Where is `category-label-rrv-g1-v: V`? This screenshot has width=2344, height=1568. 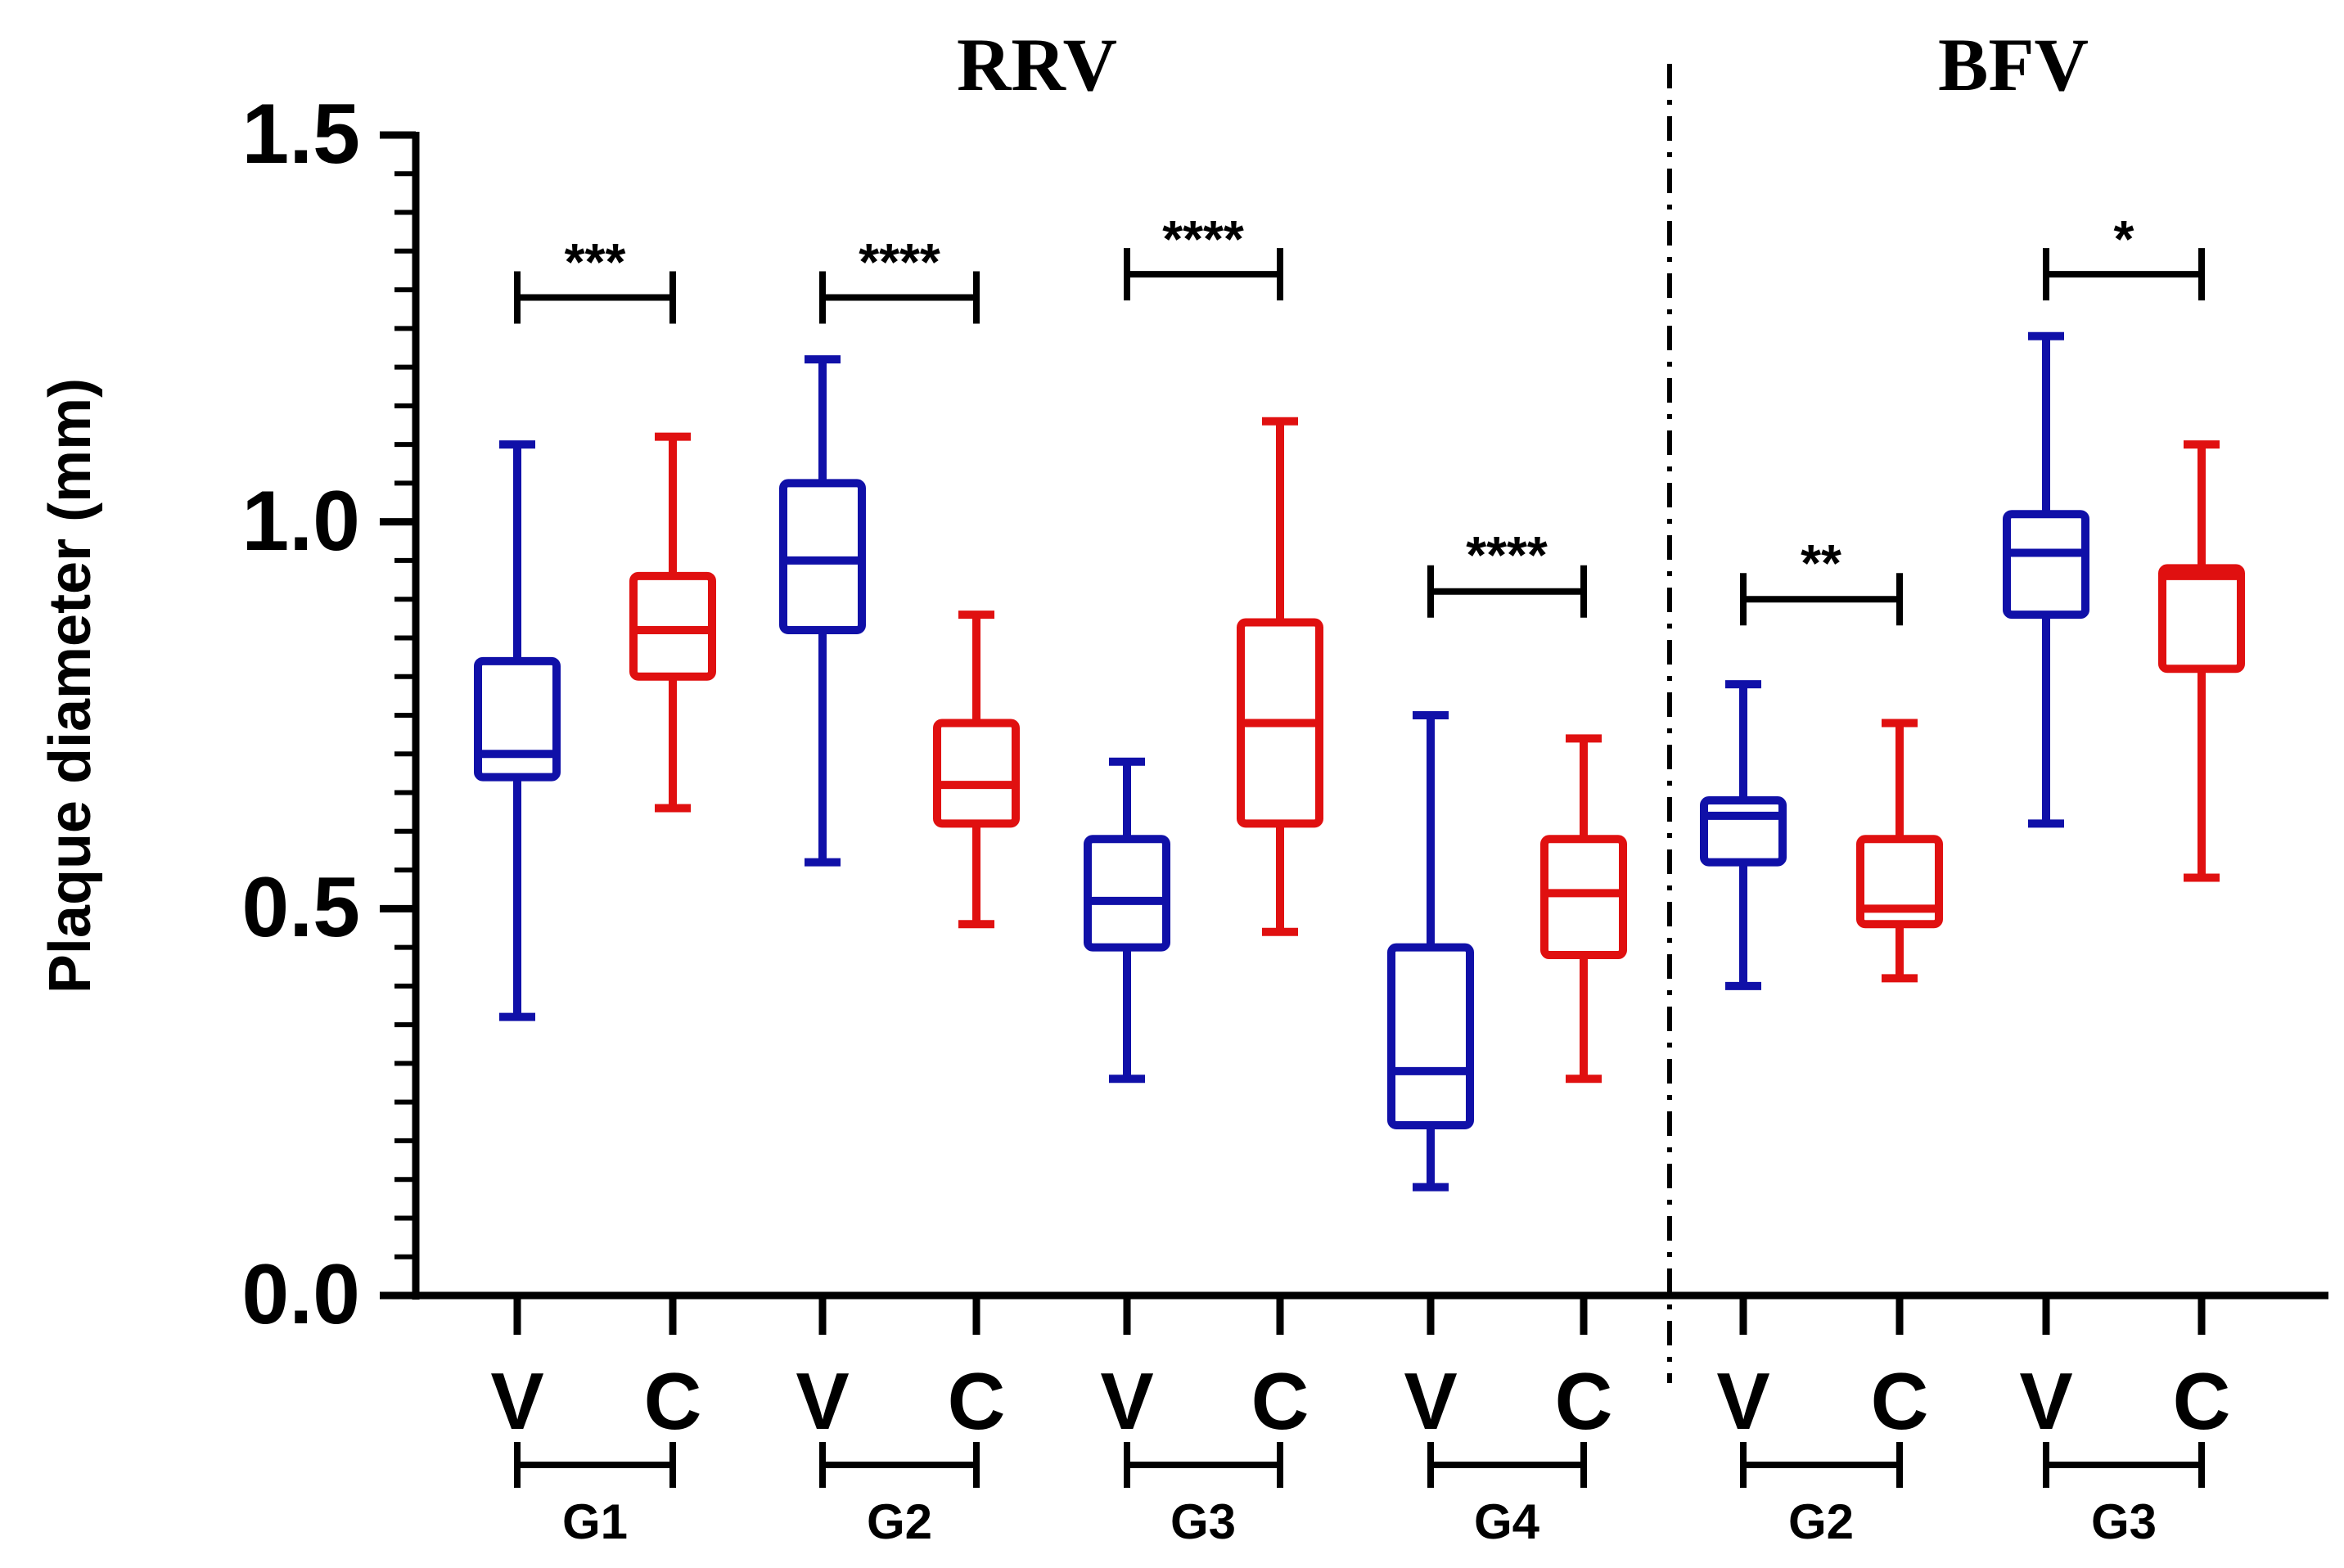 category-label-rrv-g1-v: V is located at coordinates (516, 1401).